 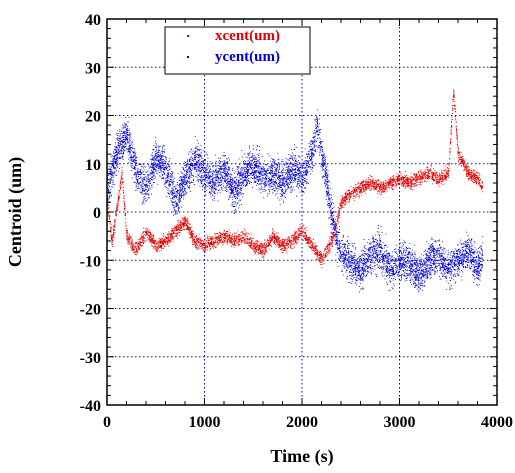 I want to click on legend-label: ycent(um), so click(x=247, y=57).